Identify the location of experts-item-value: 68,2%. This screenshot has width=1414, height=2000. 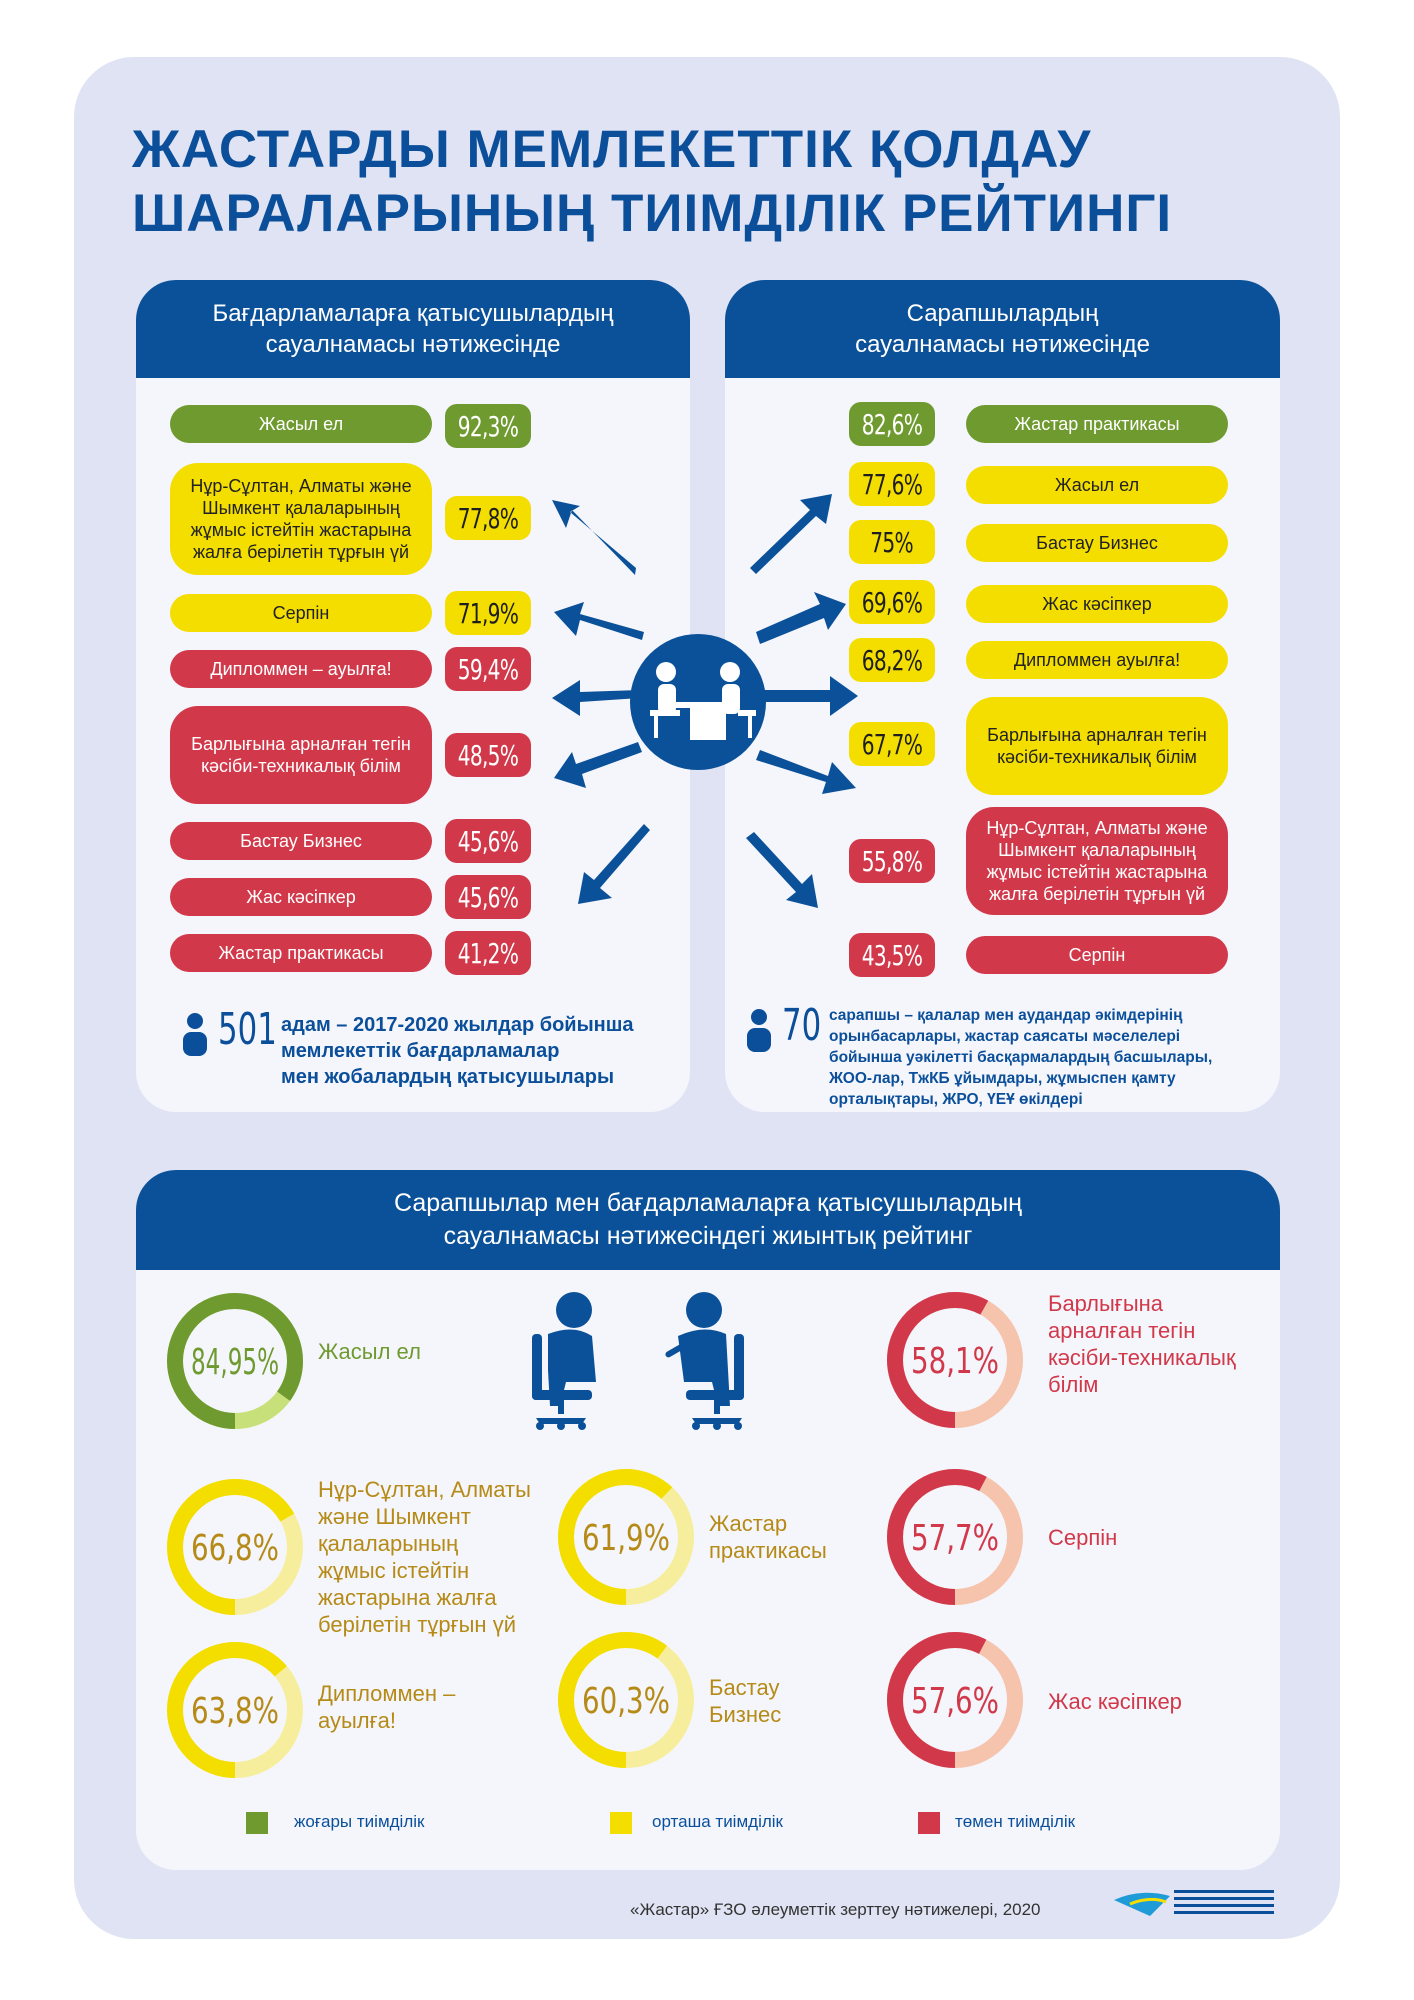
(892, 660).